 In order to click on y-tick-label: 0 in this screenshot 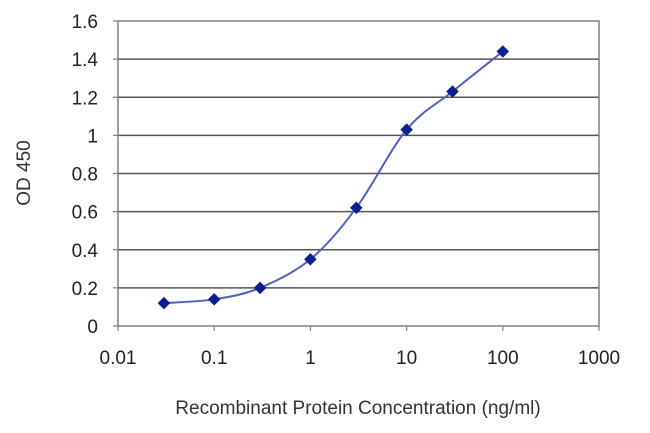, I will do `click(92, 327)`.